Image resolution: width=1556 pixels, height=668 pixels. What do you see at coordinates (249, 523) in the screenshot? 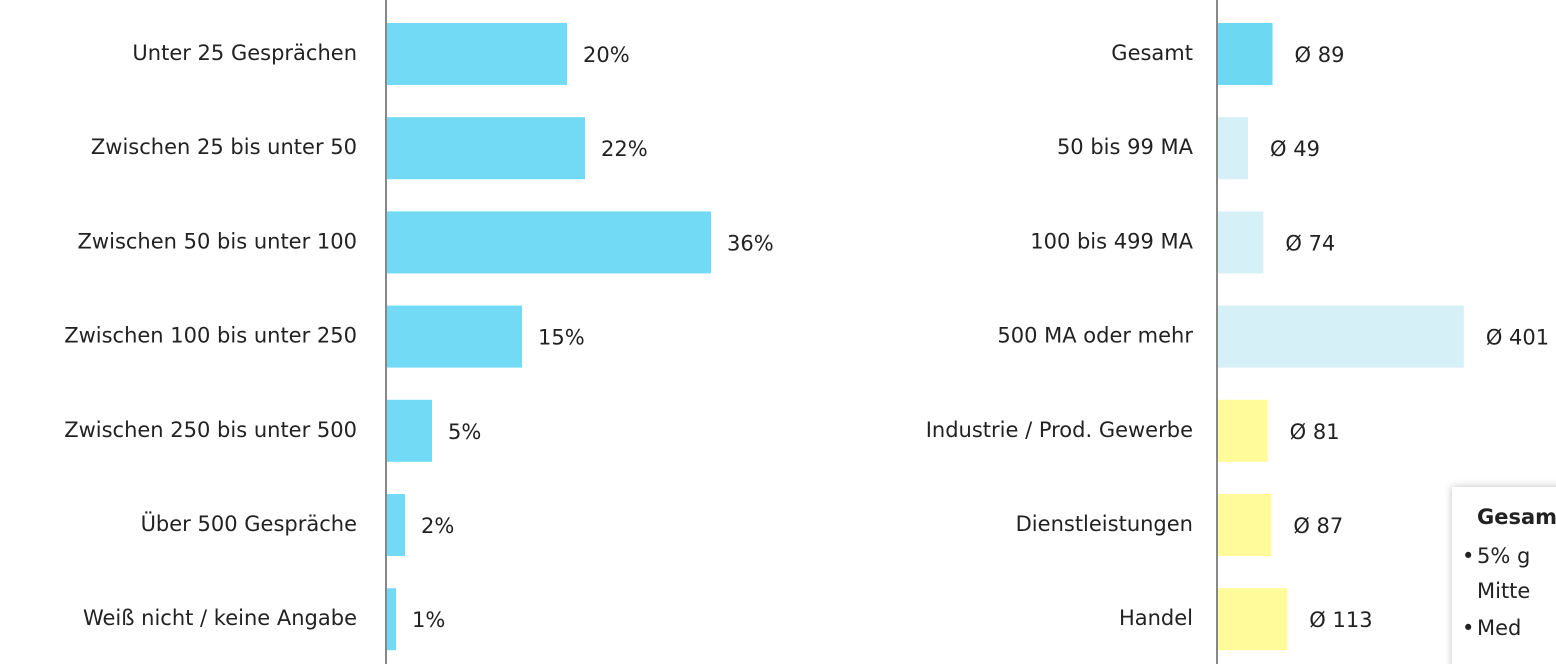
I see `category-label: Über 500 Gespräche` at bounding box center [249, 523].